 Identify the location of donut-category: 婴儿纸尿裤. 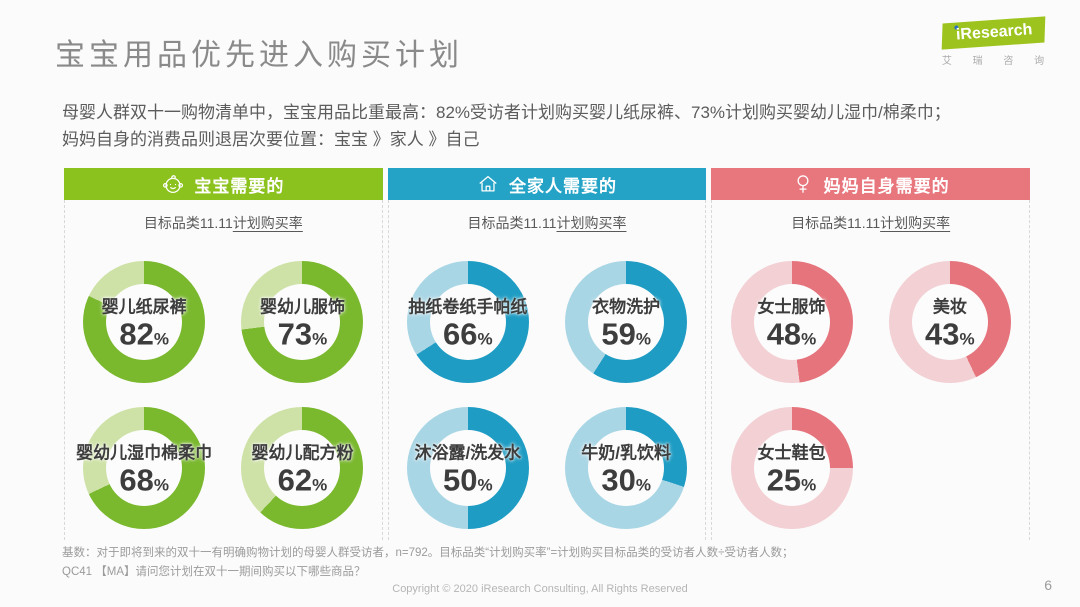
(144, 307).